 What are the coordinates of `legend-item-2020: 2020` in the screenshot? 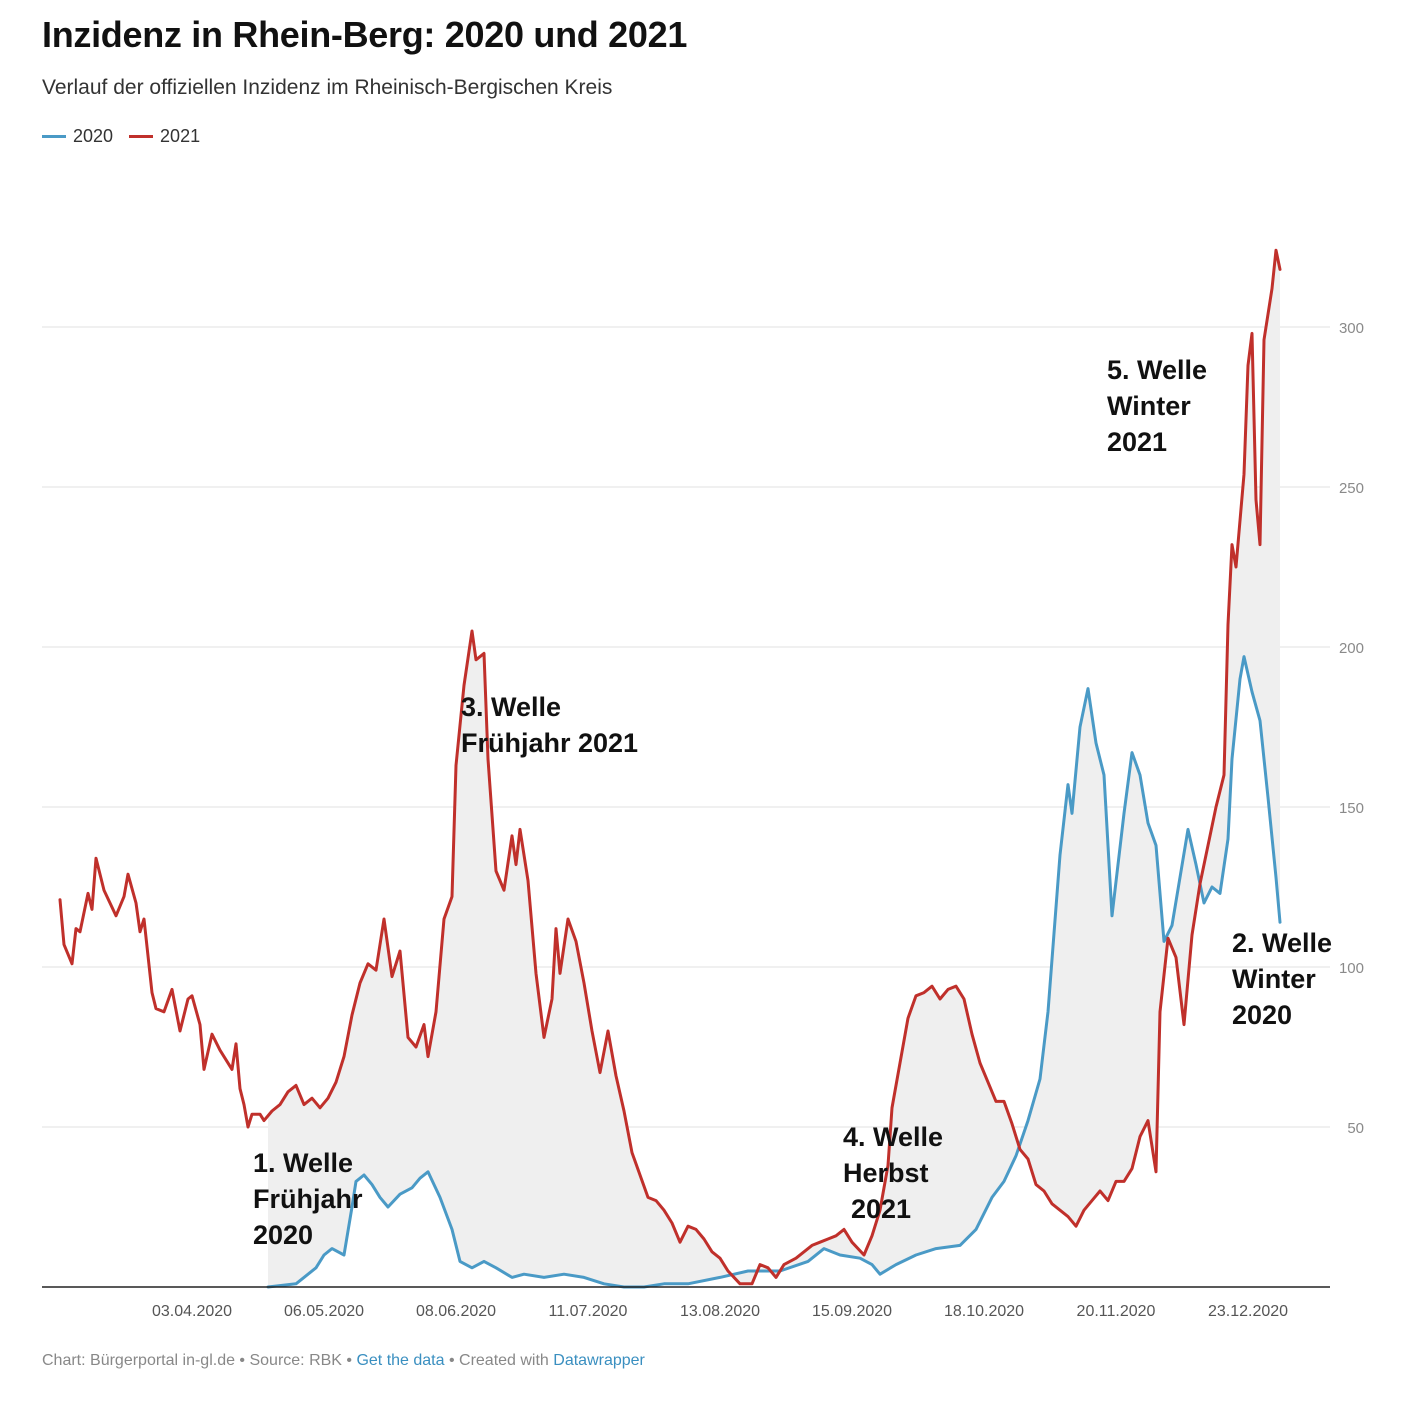 It's located at (77, 136).